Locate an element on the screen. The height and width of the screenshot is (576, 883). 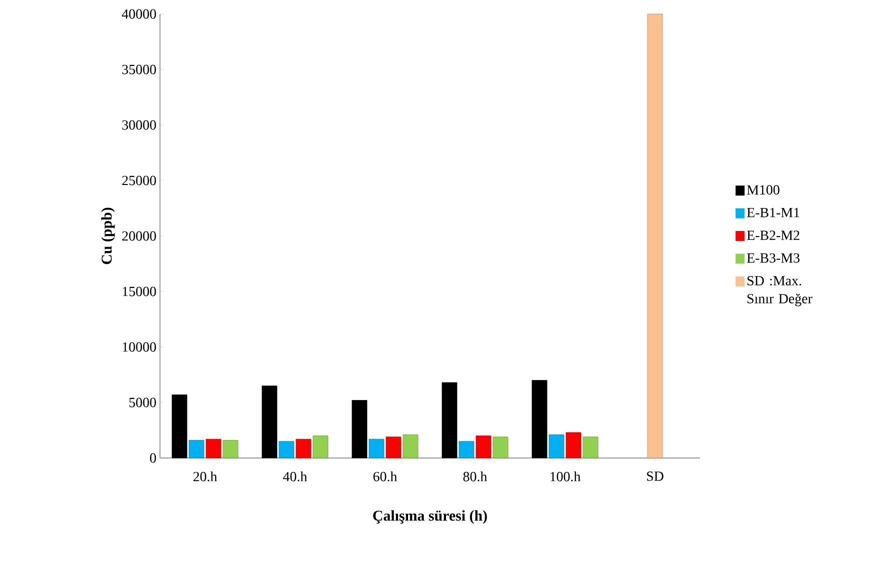
x-tick-label: 40.h is located at coordinates (295, 476).